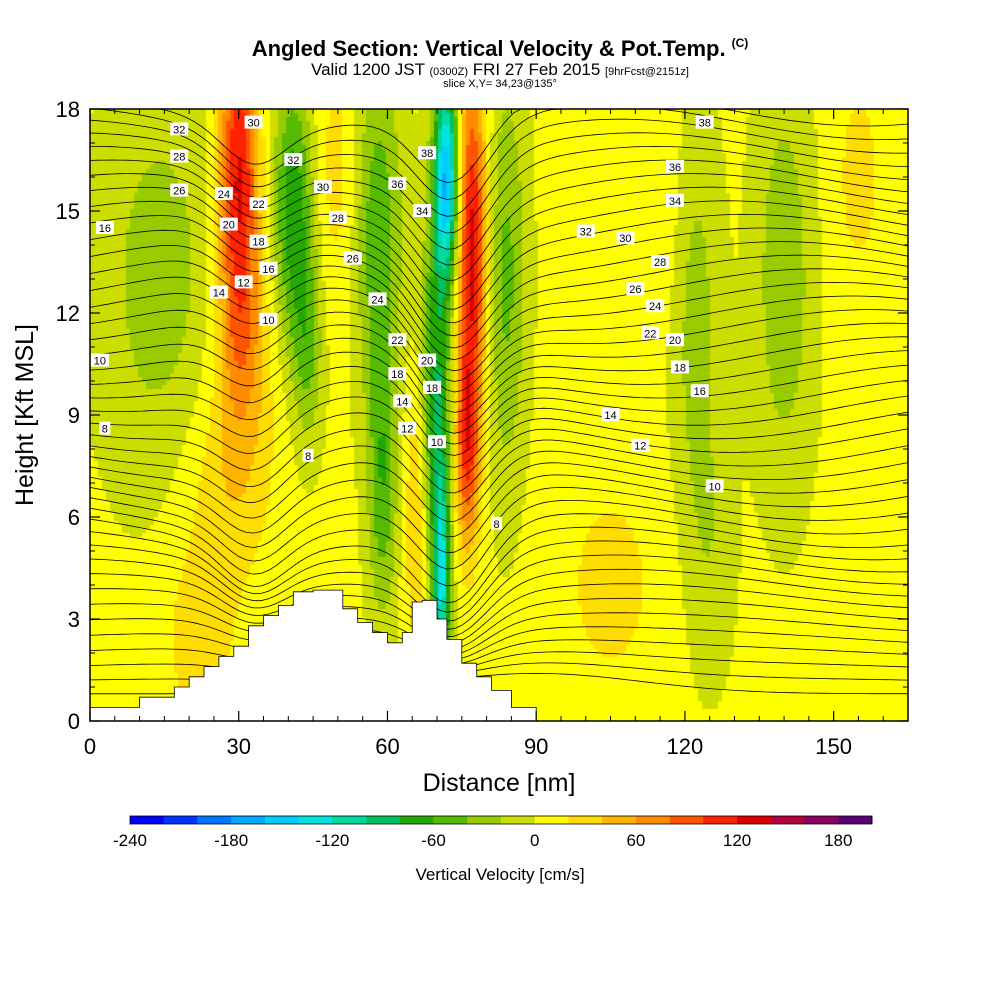  Describe the element at coordinates (231, 840) in the screenshot. I see `colorbar-tick-label: -180` at that location.